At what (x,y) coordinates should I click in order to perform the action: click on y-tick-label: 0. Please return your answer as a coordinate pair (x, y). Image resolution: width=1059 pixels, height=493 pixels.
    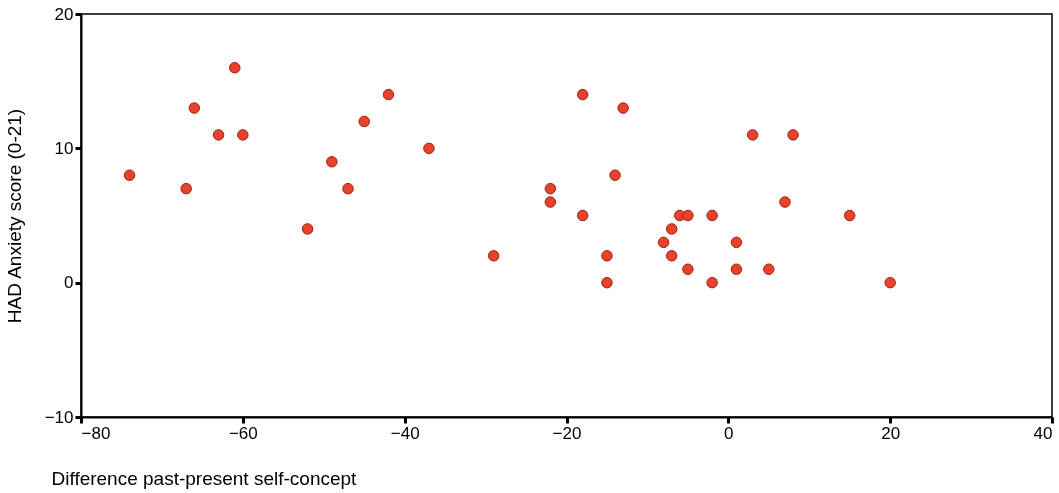
    Looking at the image, I should click on (69, 283).